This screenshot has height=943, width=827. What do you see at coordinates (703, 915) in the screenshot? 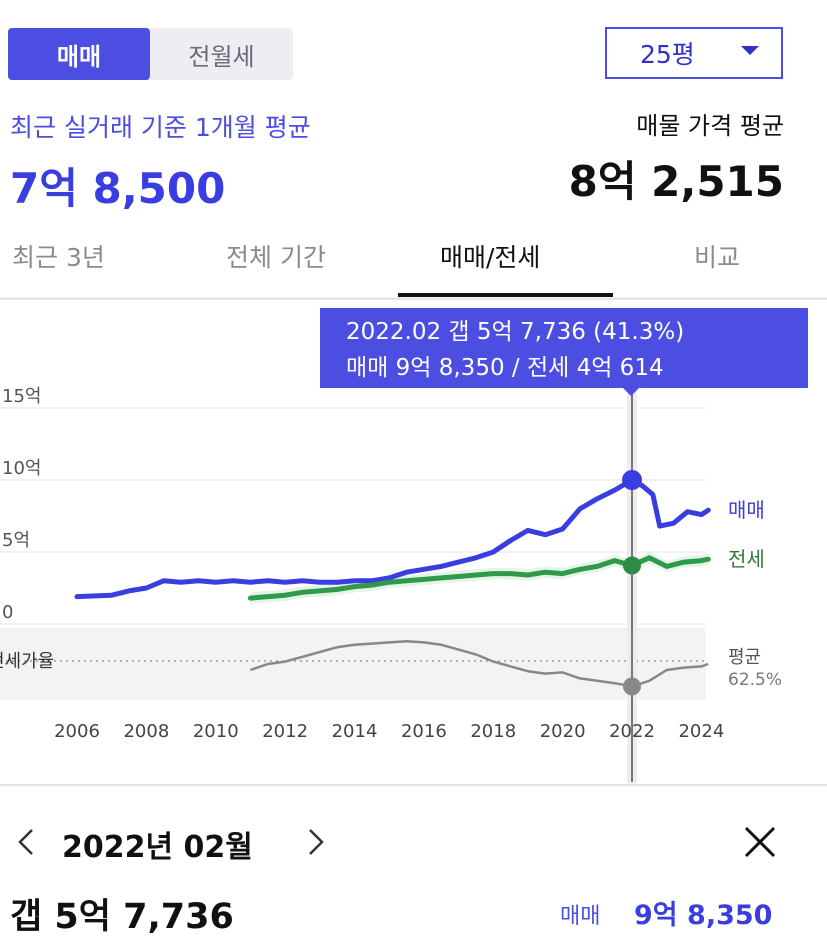
I see `sale-price-value: 9억 8,350` at bounding box center [703, 915].